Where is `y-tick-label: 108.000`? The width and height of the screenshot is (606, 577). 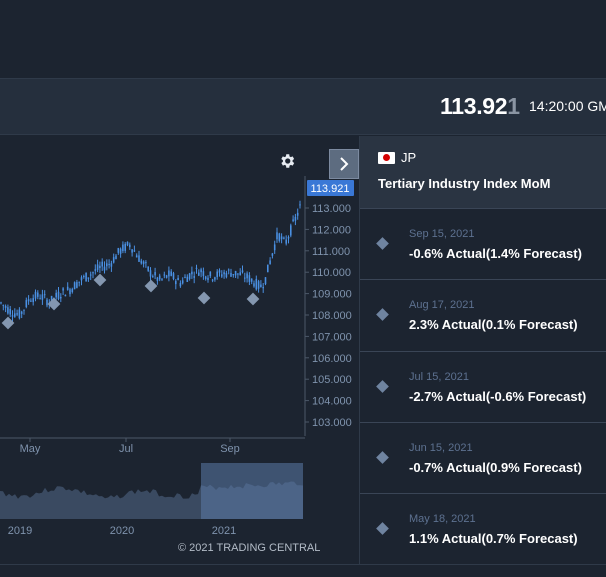
y-tick-label: 108.000 is located at coordinates (332, 316).